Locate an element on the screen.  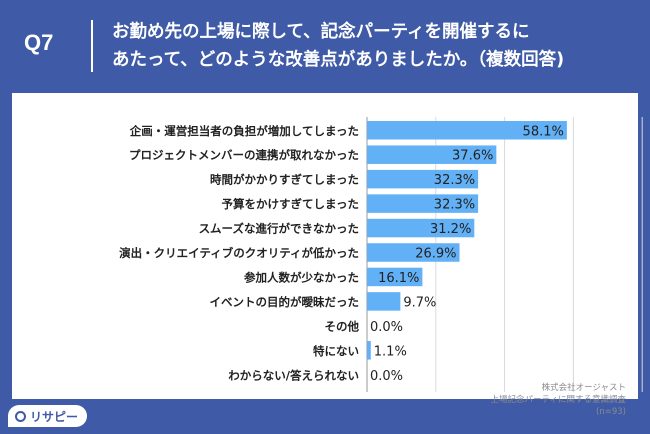
risapi-logo: リサピー is located at coordinates (48, 416).